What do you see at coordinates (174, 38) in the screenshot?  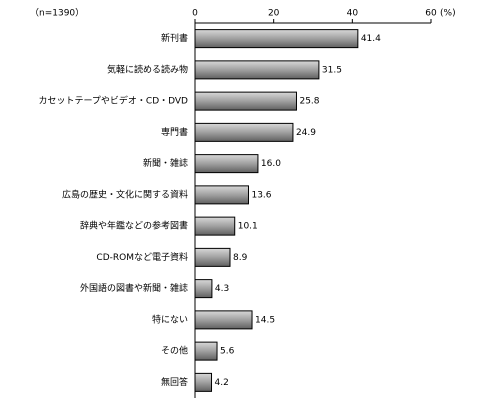 I see `category-label: 新刊書` at bounding box center [174, 38].